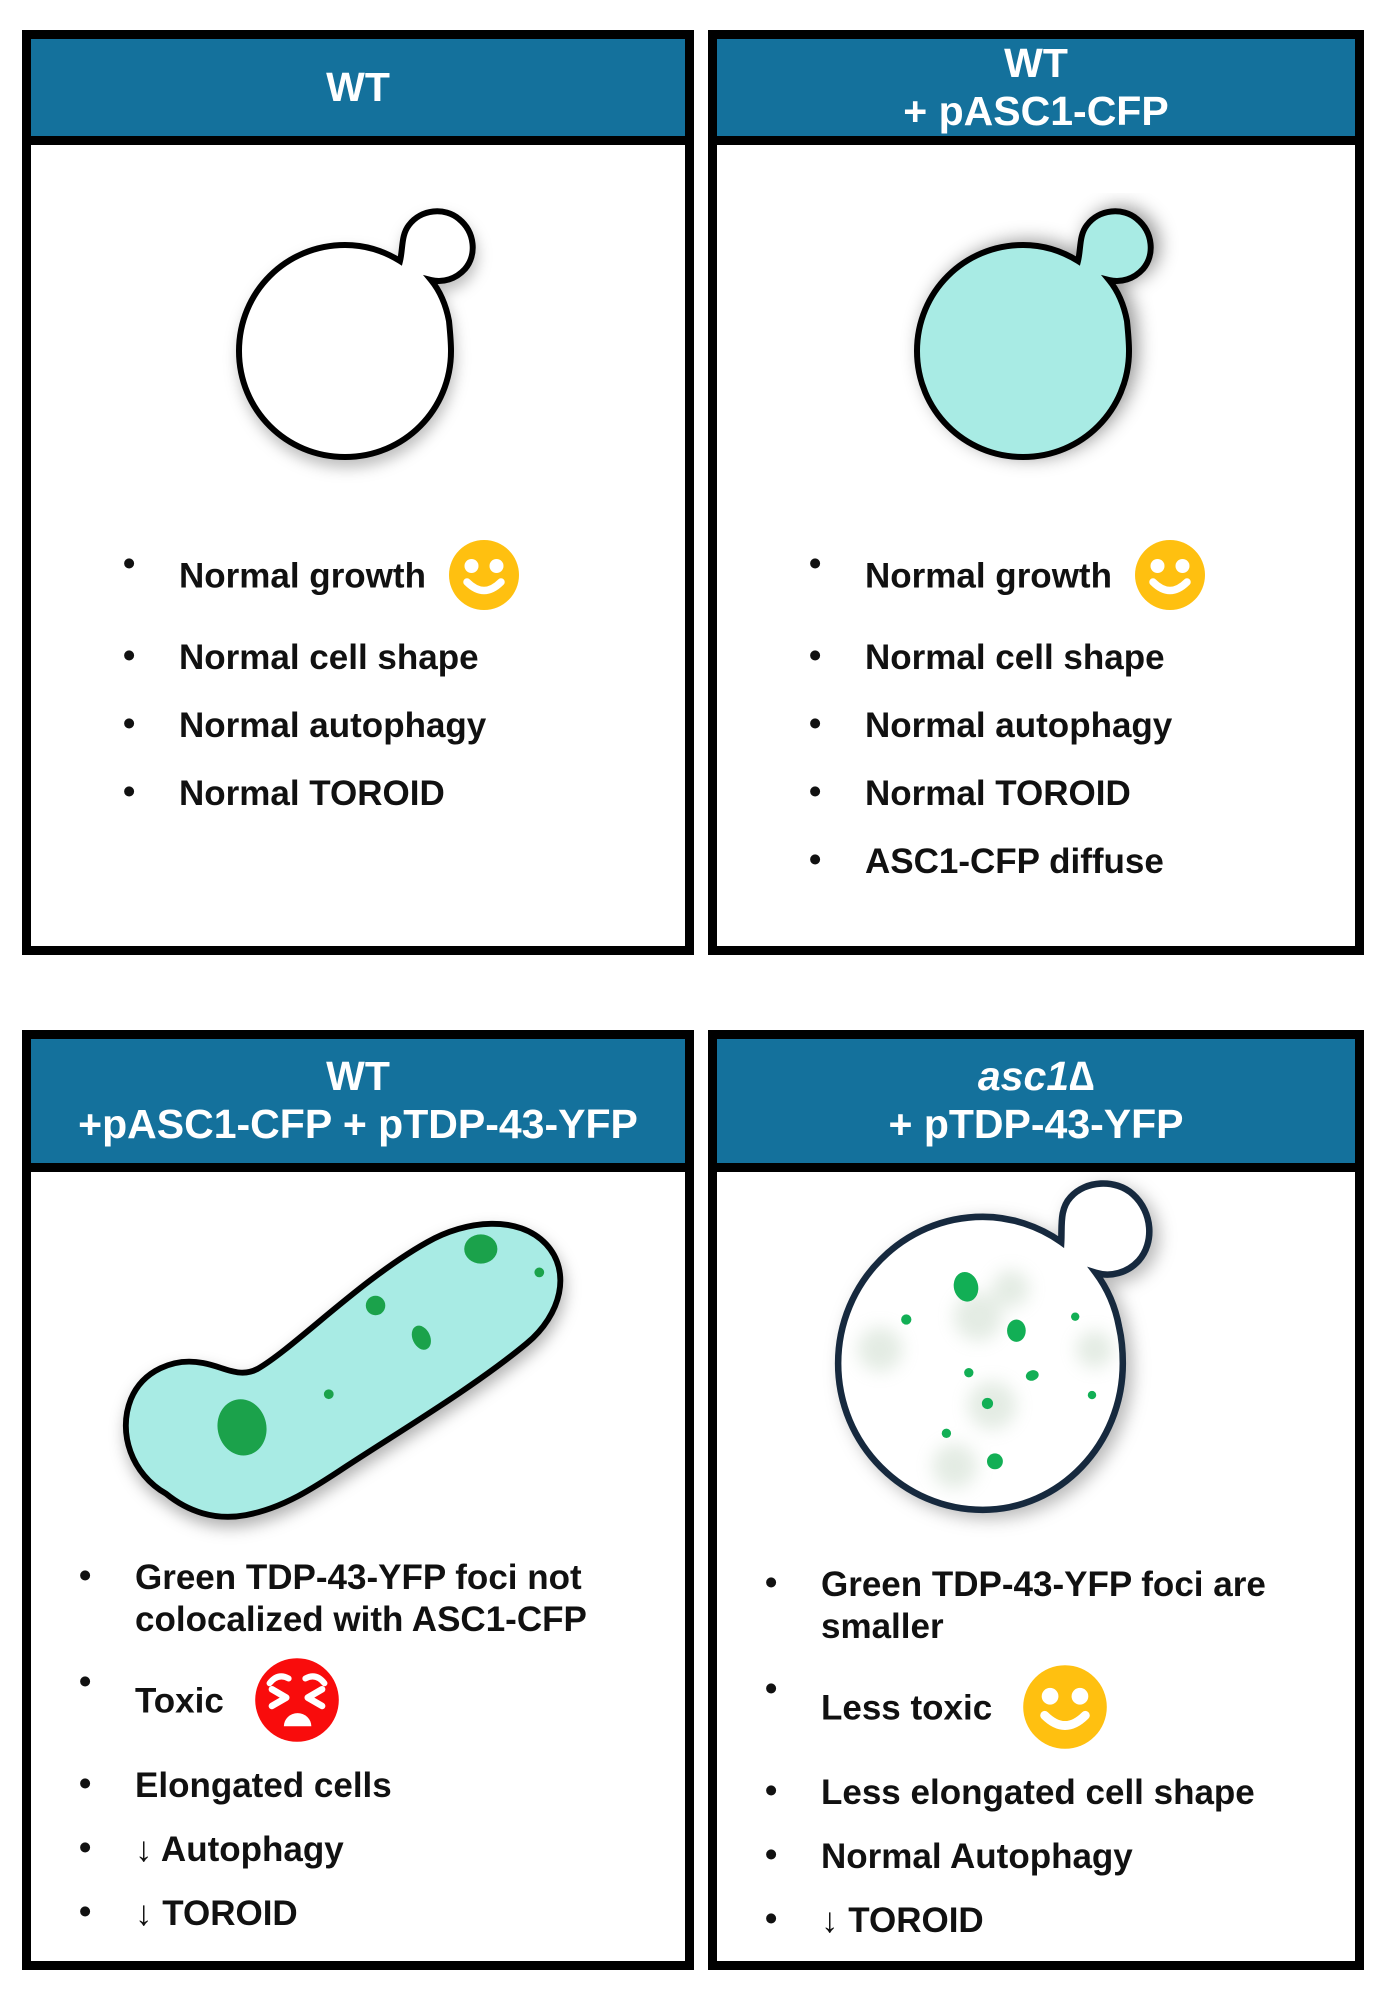  I want to click on panel-wt-pasc1-ptdp43-header: WT +pASC1-CFP + pTDP-43-YFP, so click(358, 1105).